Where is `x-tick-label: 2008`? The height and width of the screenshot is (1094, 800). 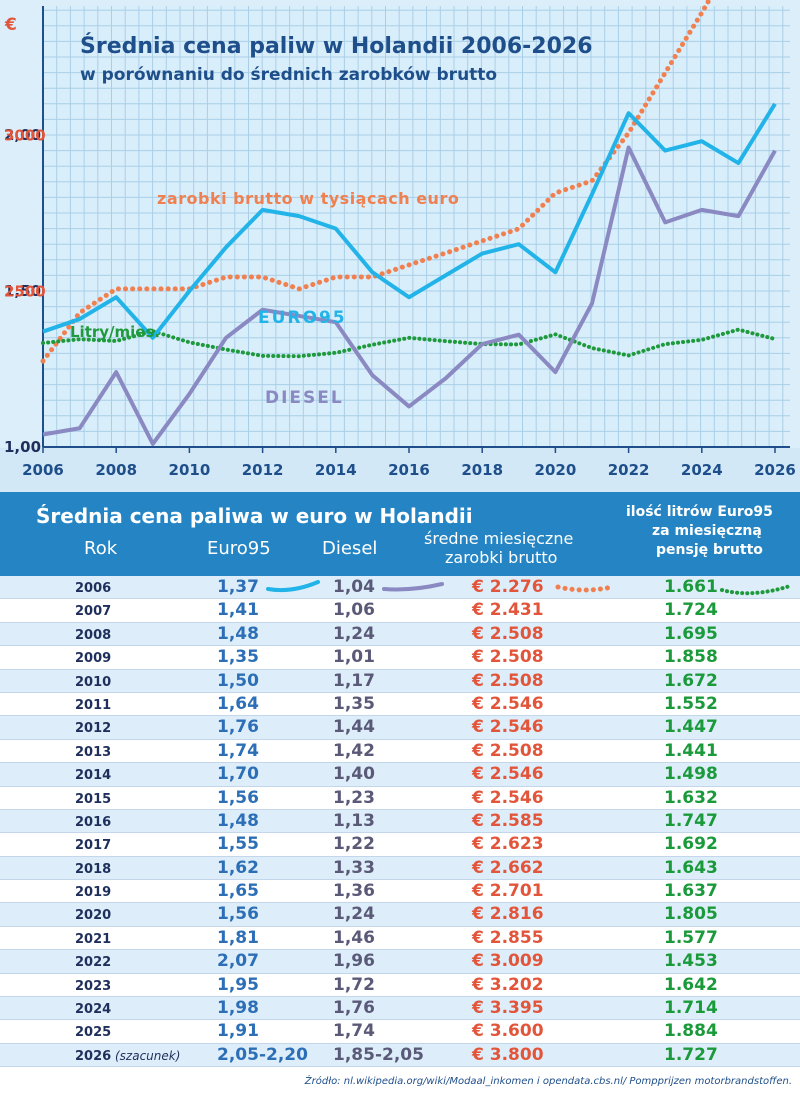
x-tick-label: 2008 is located at coordinates (116, 470).